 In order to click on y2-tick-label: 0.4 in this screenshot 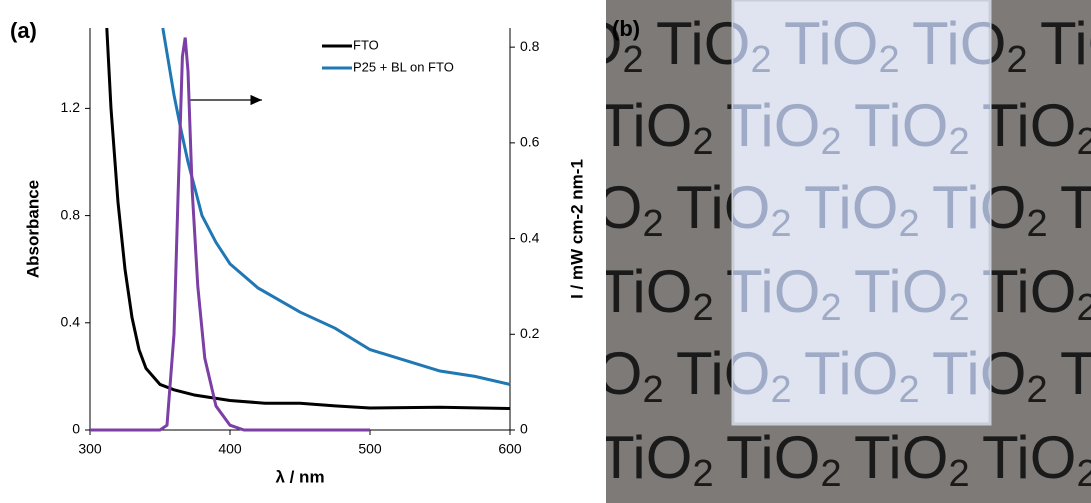, I will do `click(530, 237)`.